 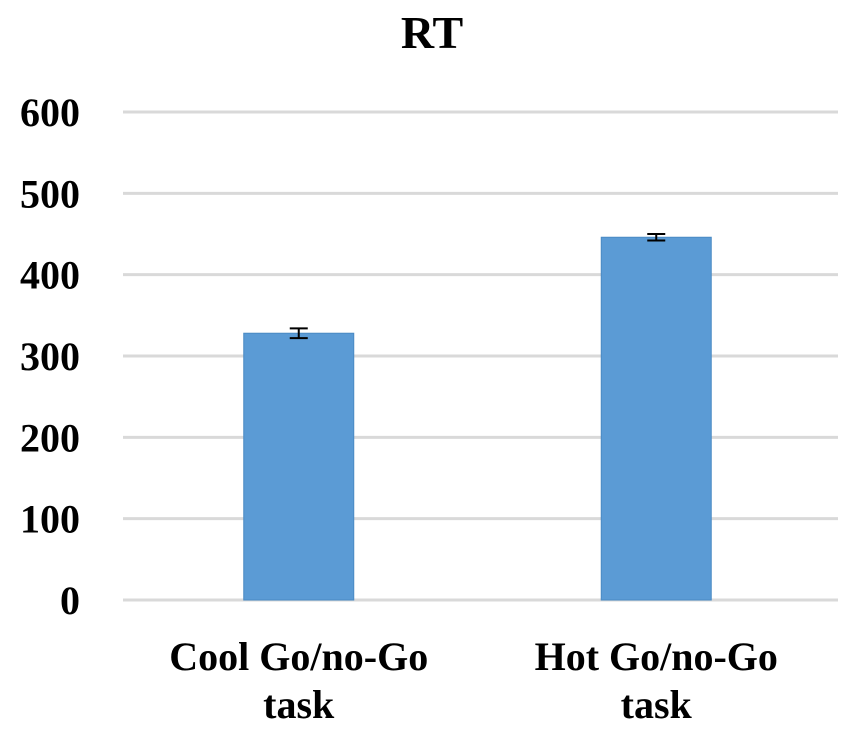 I want to click on y-tick-label: 500, so click(x=50, y=193).